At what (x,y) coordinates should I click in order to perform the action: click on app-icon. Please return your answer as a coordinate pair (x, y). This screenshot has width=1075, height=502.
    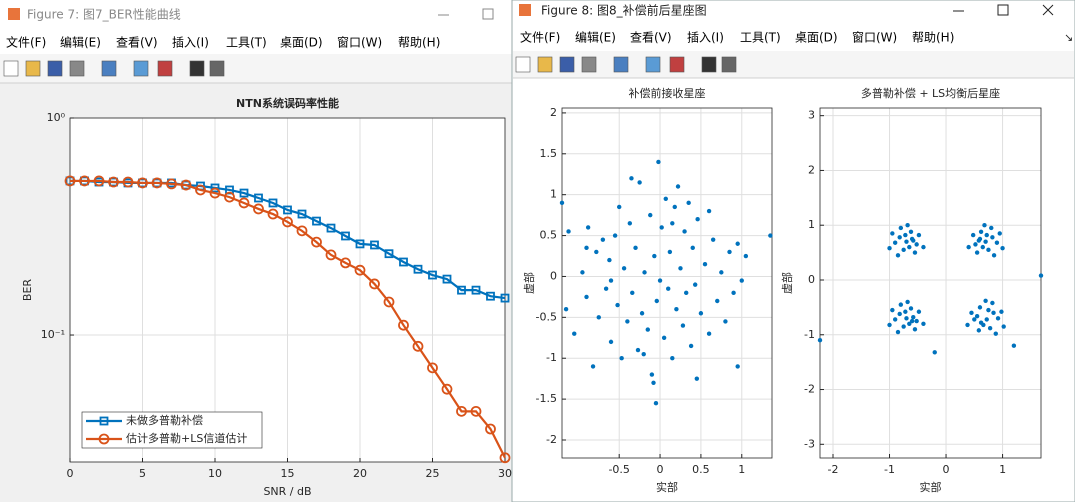
    Looking at the image, I should click on (14, 14).